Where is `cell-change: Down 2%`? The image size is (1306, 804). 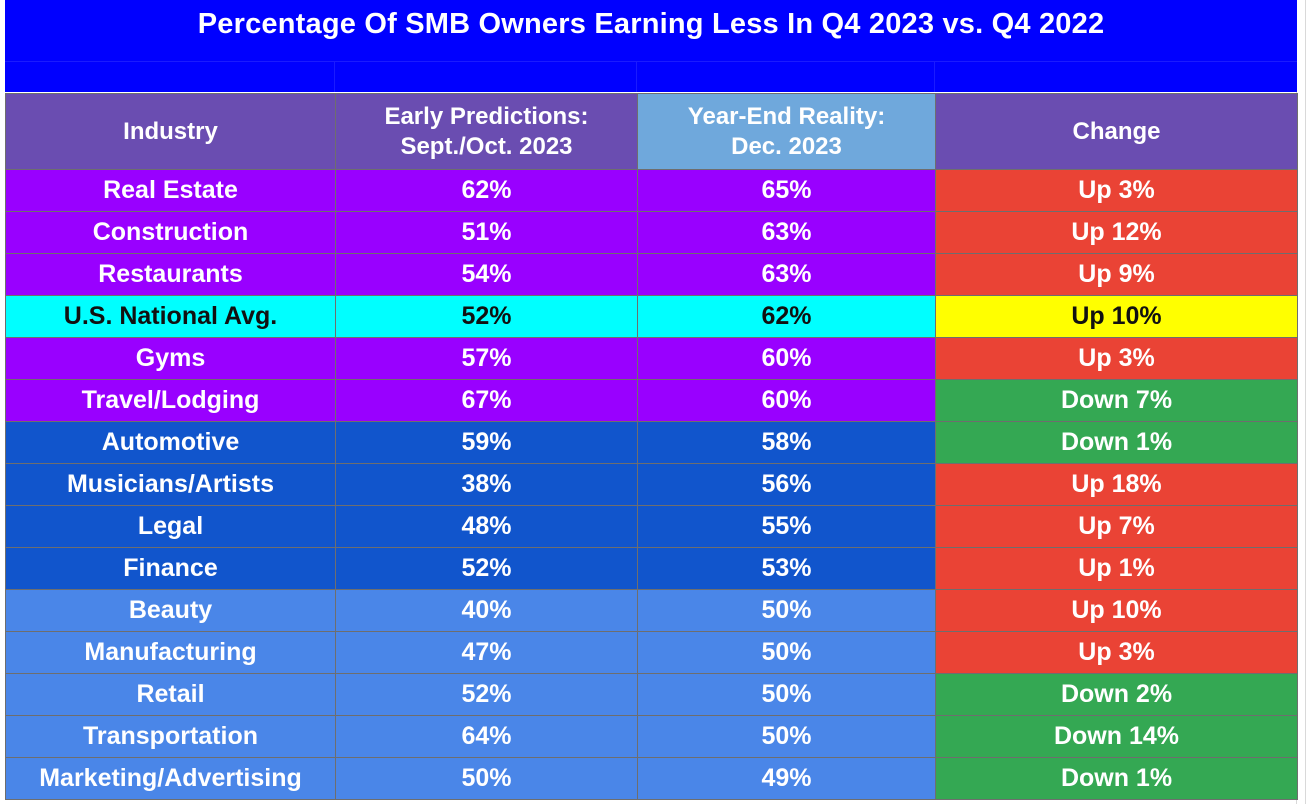 cell-change: Down 2% is located at coordinates (1116, 694).